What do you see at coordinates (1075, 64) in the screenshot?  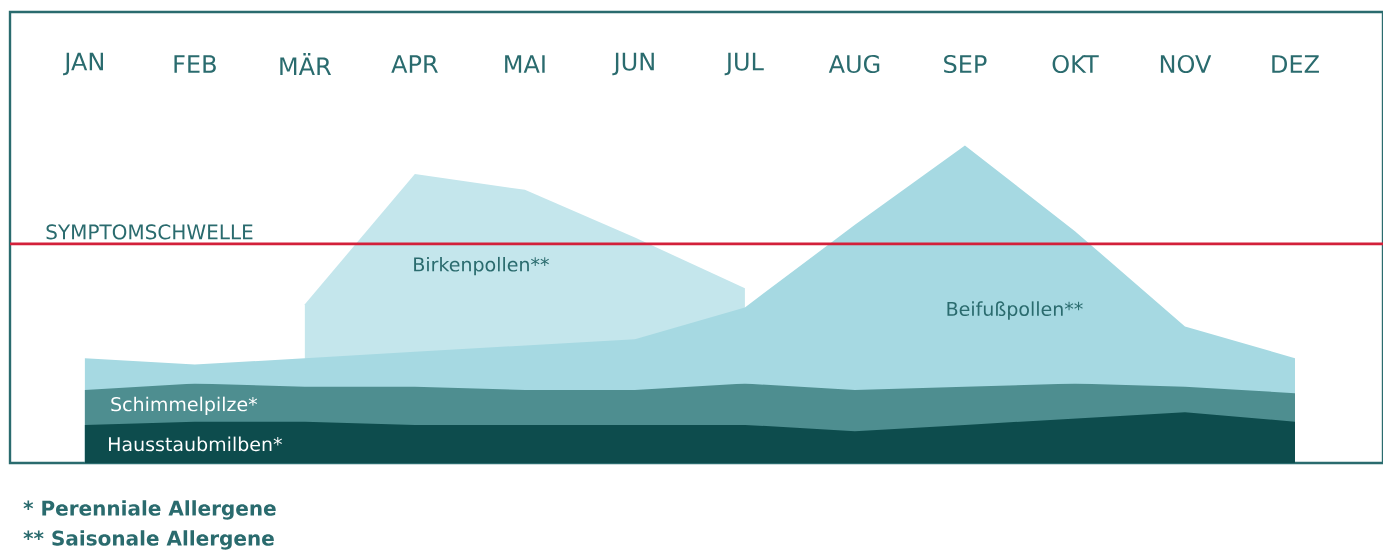 I see `x-tick-label: OKT` at bounding box center [1075, 64].